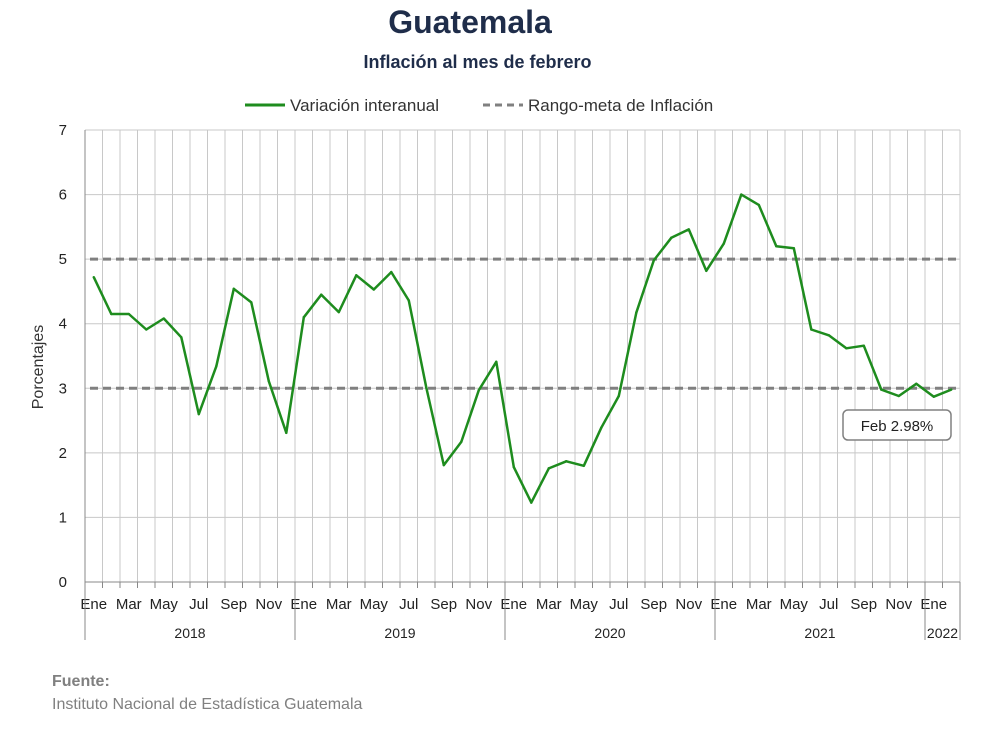 This screenshot has height=736, width=1005. I want to click on legend-label-variacion: Variación interanual, so click(364, 105).